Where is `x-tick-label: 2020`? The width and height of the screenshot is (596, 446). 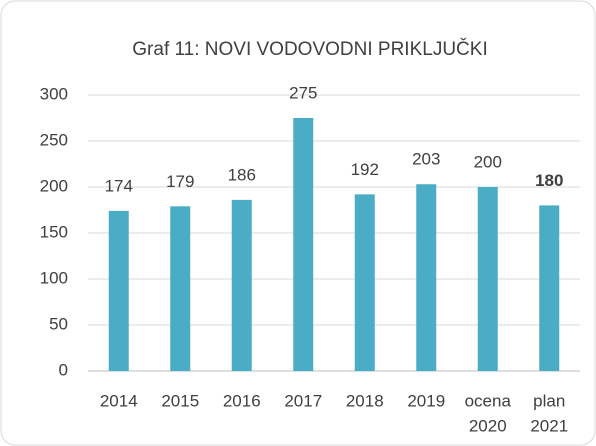 x-tick-label: 2020 is located at coordinates (488, 425).